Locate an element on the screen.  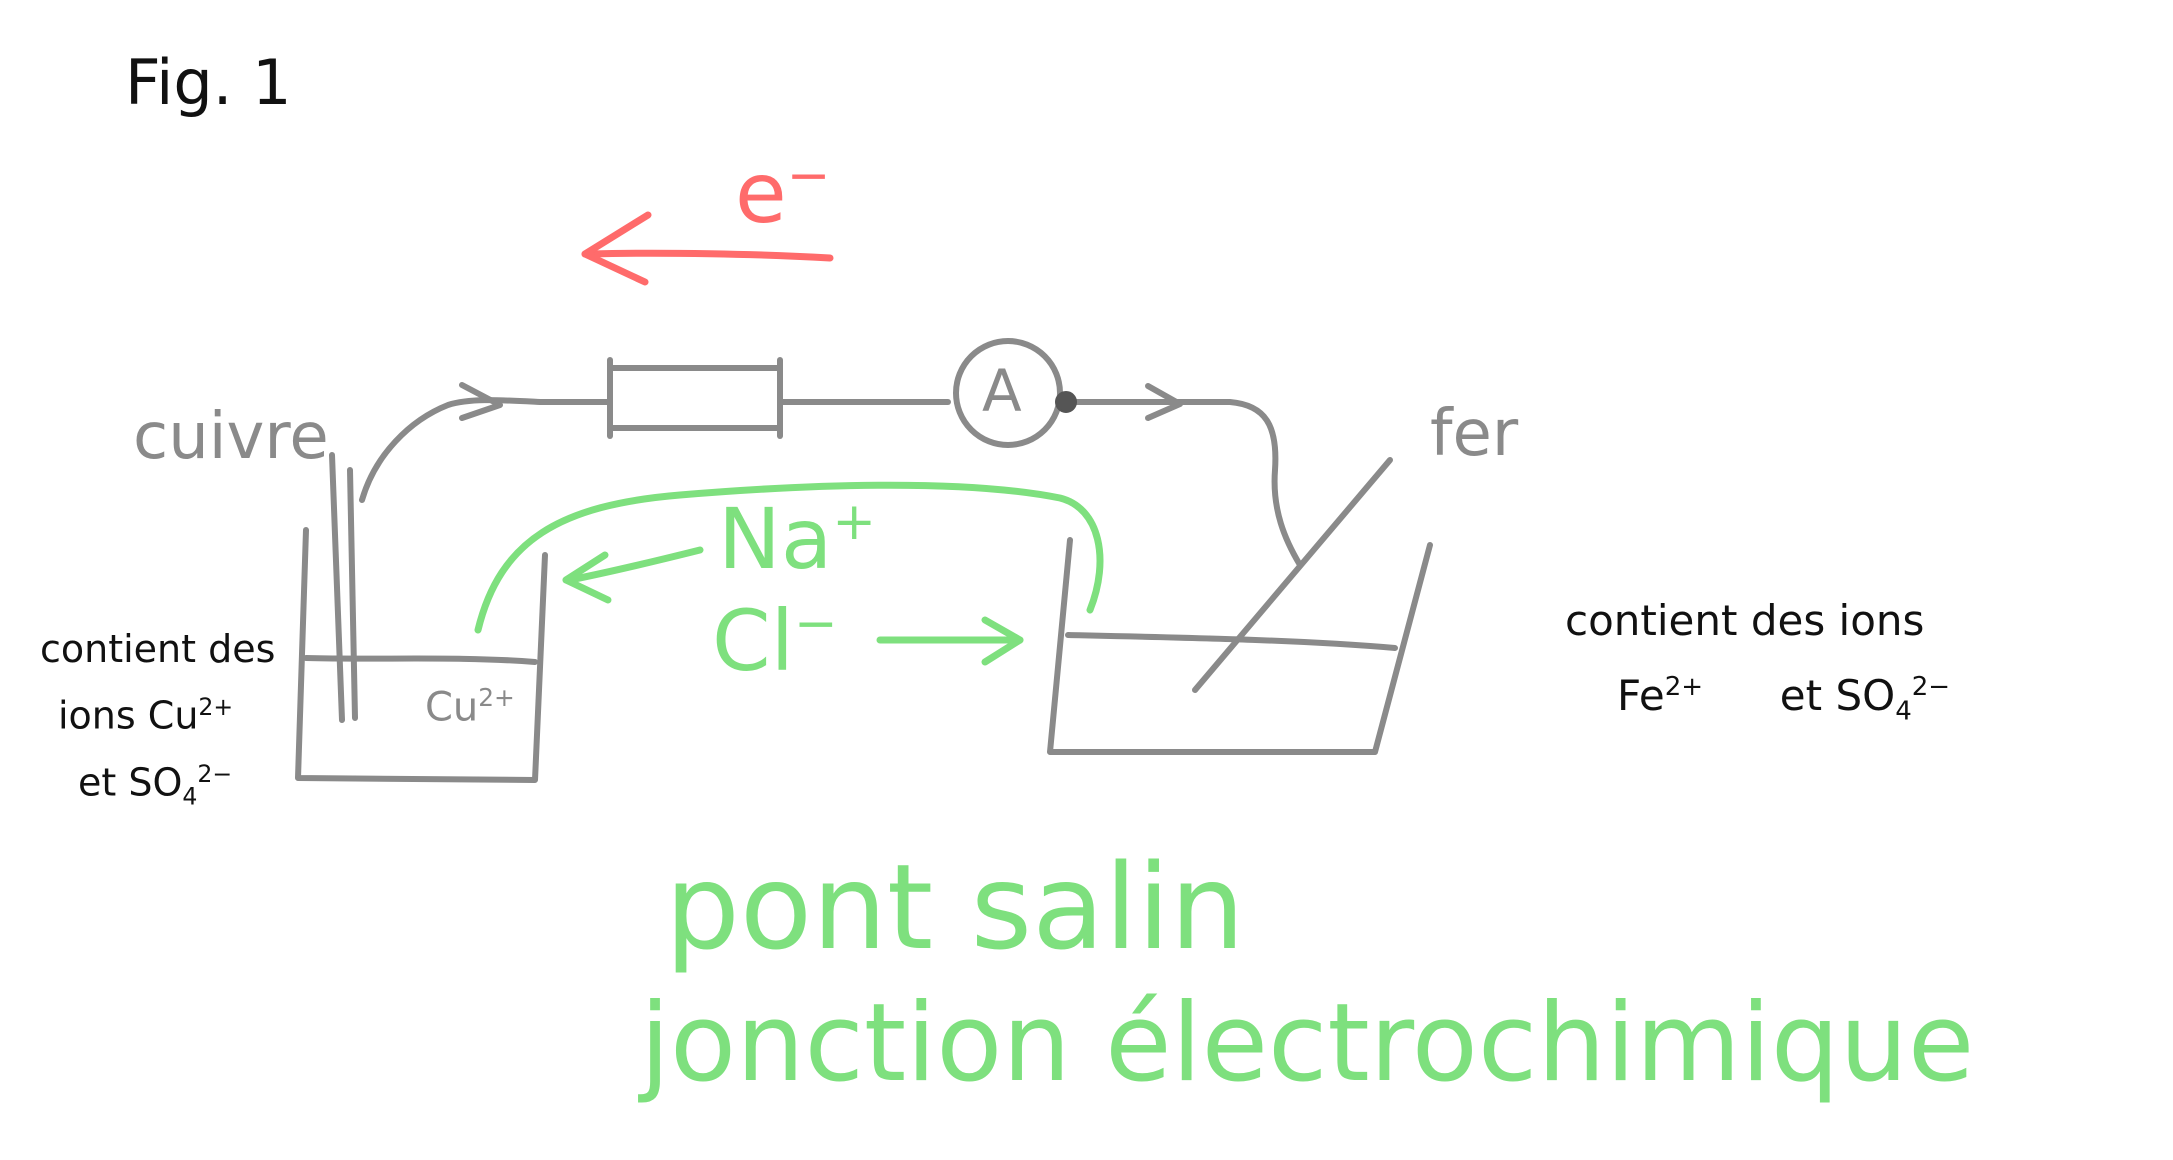
left-beaker-ion-label: Cu2+ is located at coordinates (470, 707).